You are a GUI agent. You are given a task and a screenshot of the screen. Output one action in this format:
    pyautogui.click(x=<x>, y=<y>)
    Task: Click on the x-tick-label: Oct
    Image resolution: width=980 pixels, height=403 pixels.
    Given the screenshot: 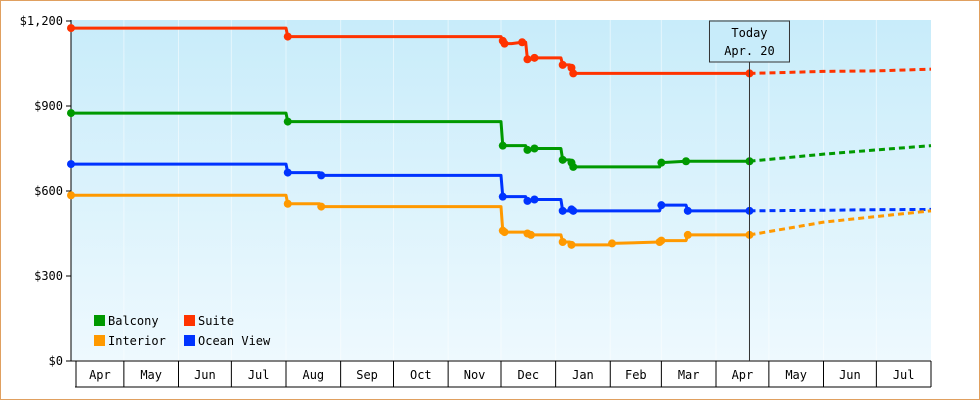 What is the action you would take?
    pyautogui.click(x=421, y=375)
    